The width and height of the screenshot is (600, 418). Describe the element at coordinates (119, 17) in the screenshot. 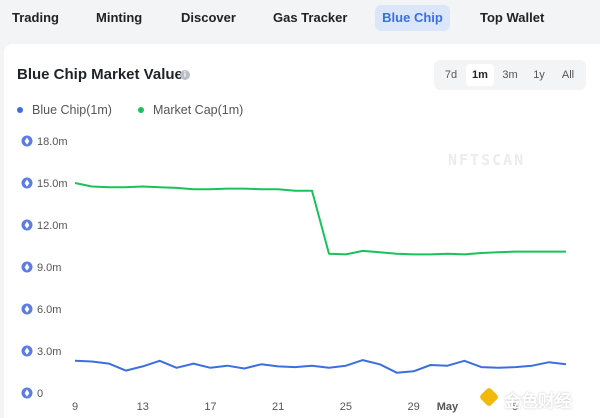

I see `tab-minting: Minting` at that location.